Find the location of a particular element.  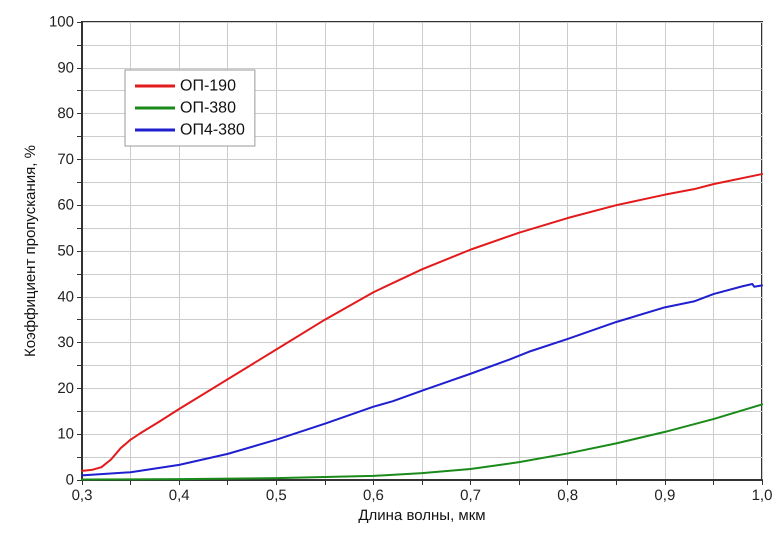

y-tick-label: 20 is located at coordinates (65, 388).